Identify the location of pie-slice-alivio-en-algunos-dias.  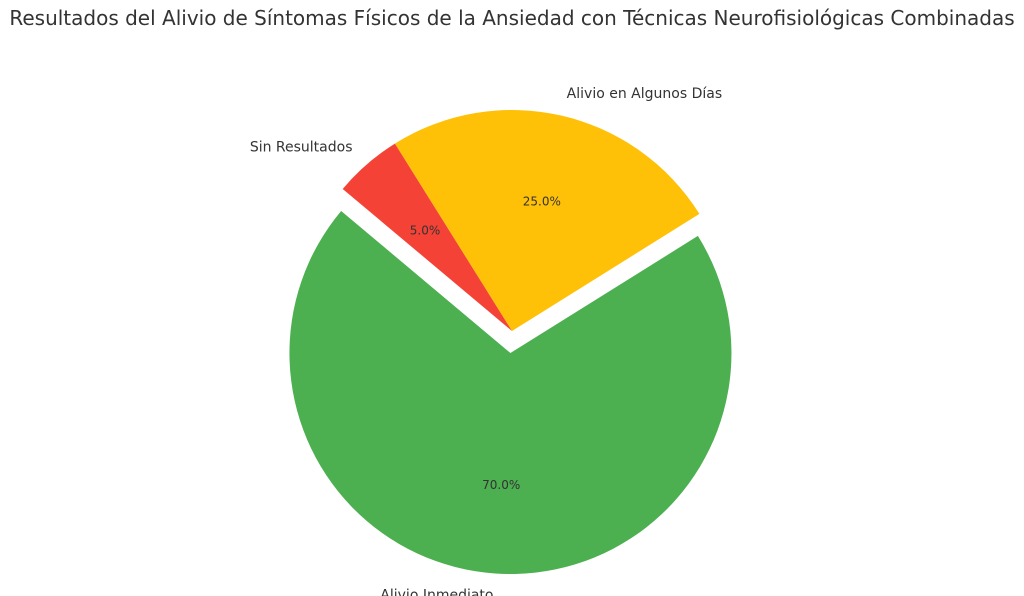
(547, 220).